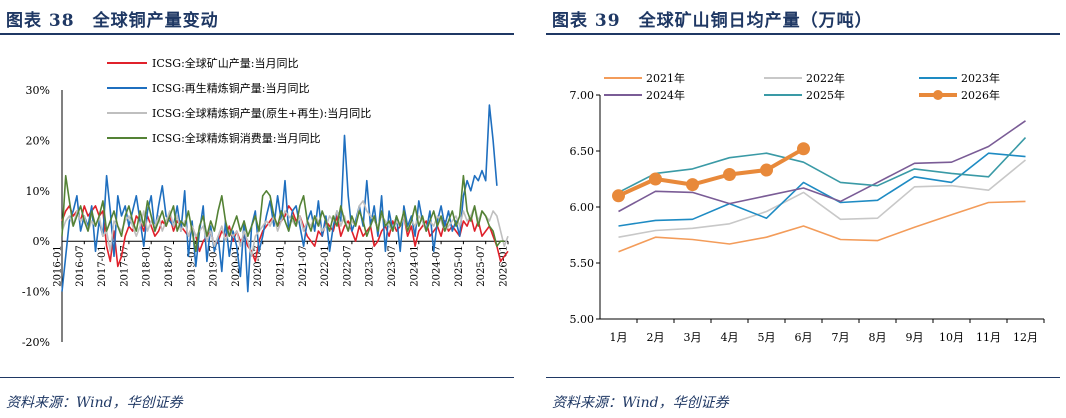 This screenshot has width=1066, height=418. What do you see at coordinates (825, 95) in the screenshot?
I see `legend-label: 2025年` at bounding box center [825, 95].